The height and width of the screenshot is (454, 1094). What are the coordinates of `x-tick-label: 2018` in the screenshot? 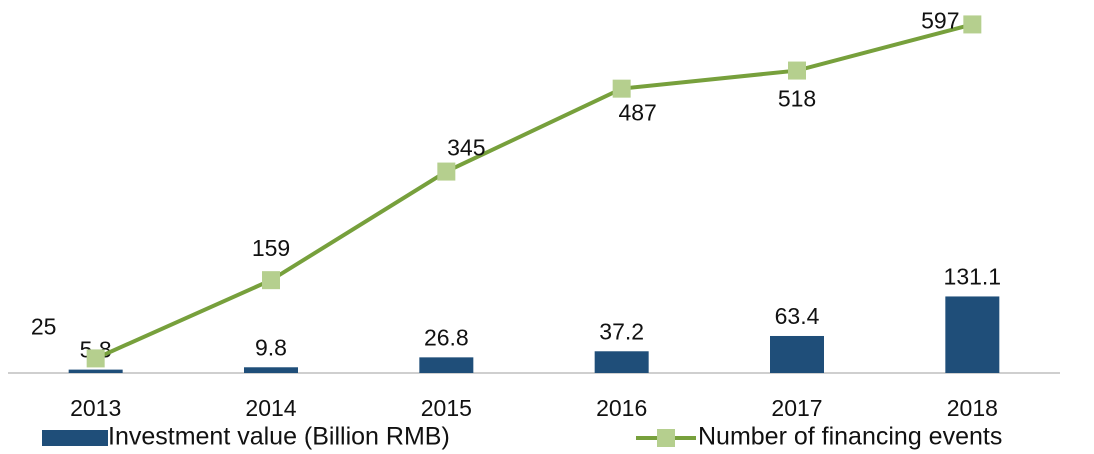 It's located at (972, 408).